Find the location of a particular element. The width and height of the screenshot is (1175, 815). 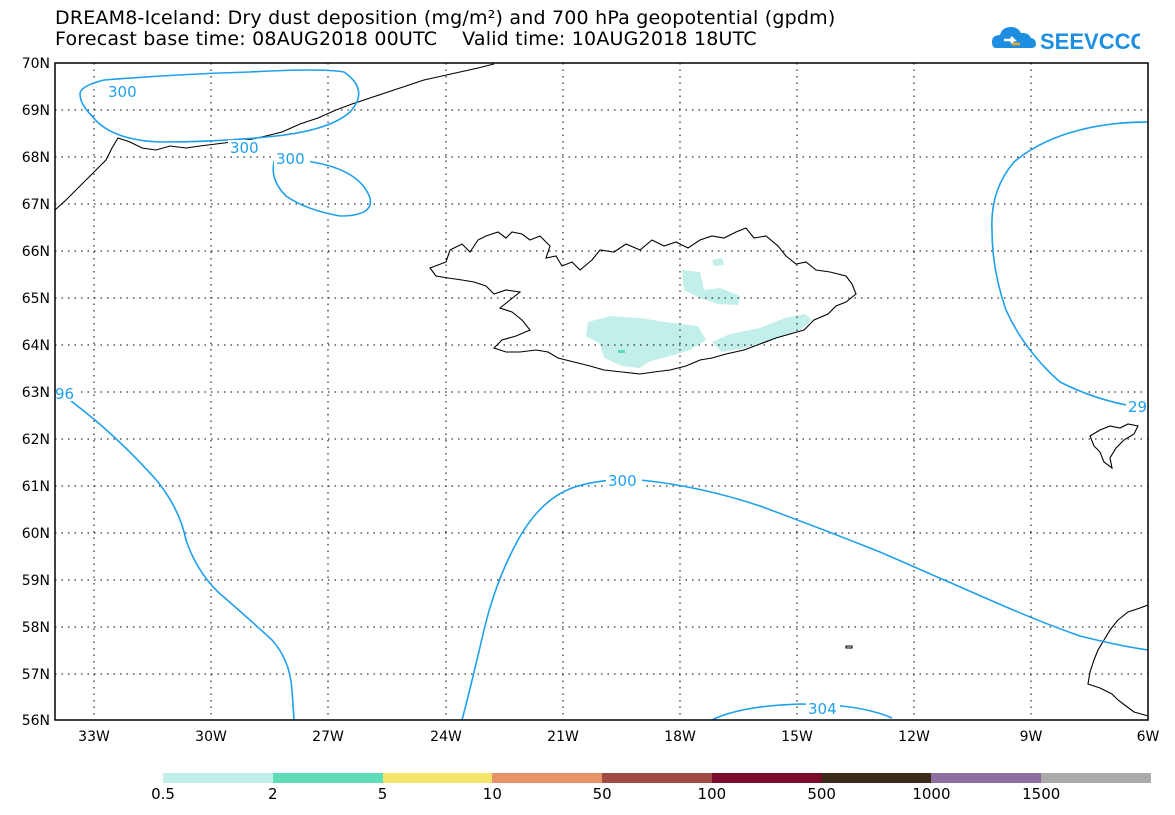

contour-label: 96 is located at coordinates (64, 394).